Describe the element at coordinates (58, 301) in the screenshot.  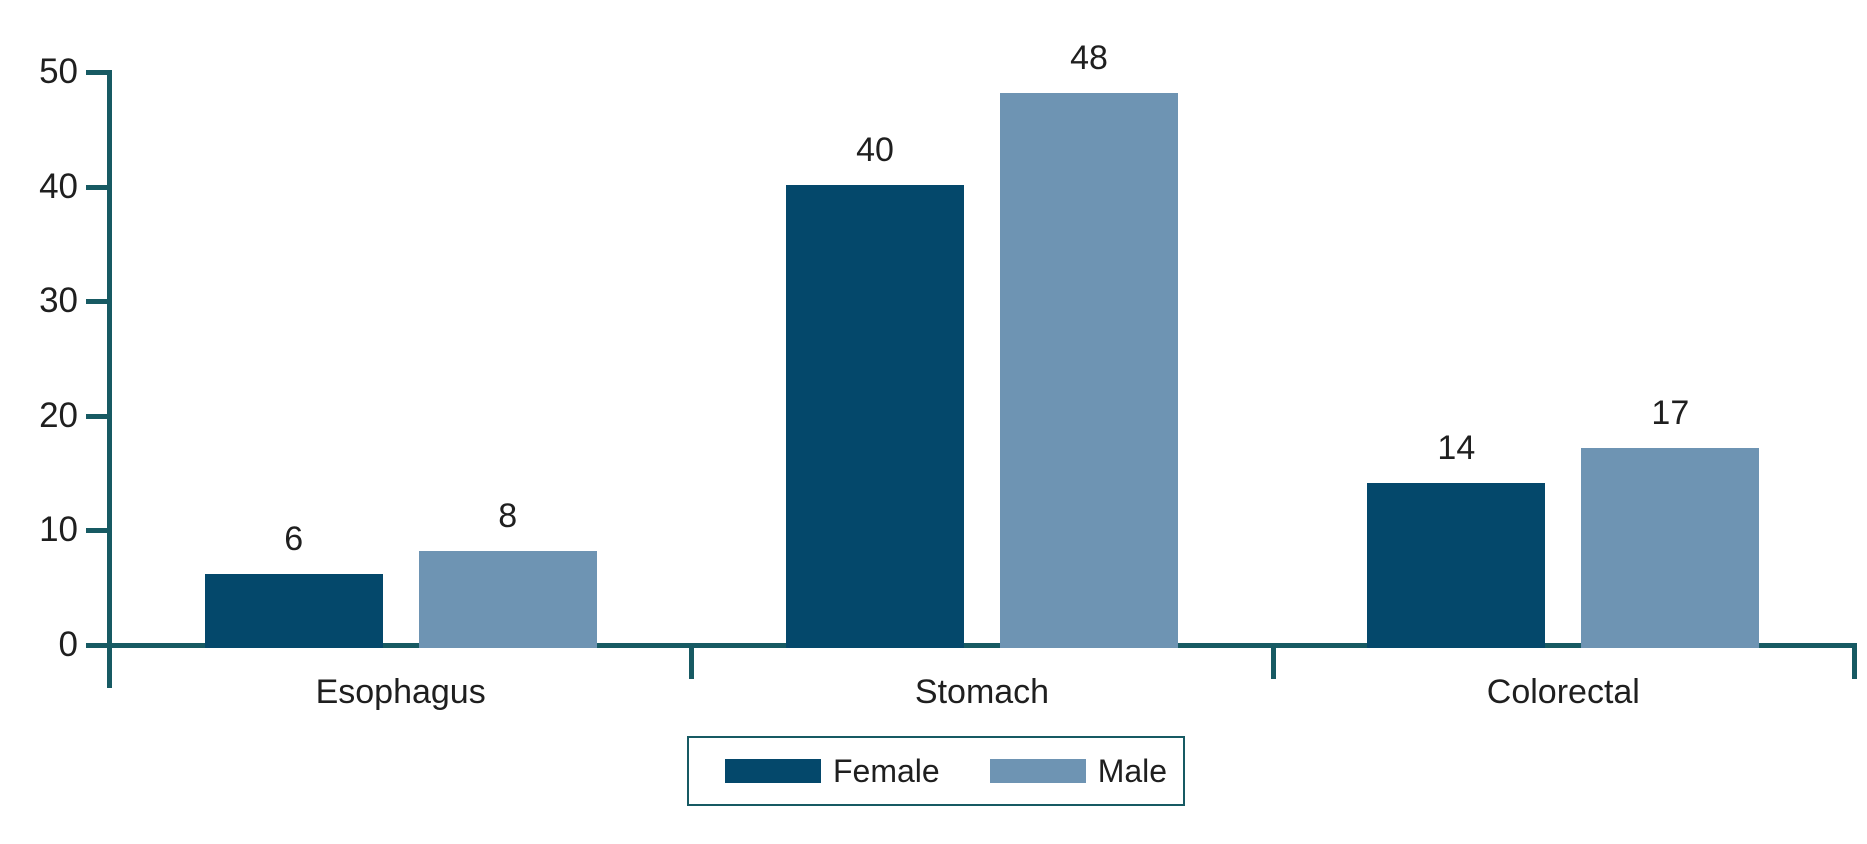
I see `y-tick-label: 30` at that location.